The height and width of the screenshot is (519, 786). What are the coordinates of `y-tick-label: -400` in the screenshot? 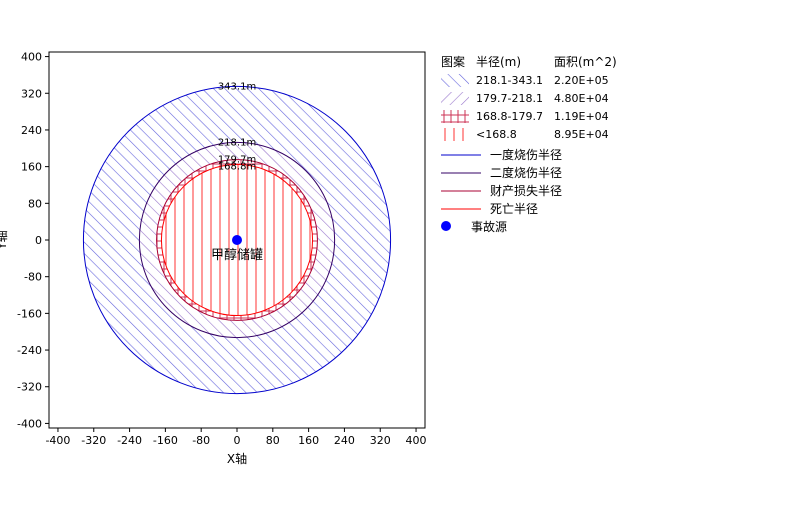 It's located at (29, 423).